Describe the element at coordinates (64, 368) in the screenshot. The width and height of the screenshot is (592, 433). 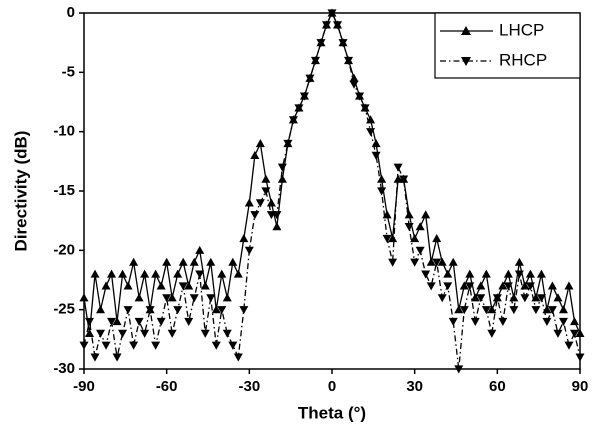
I see `y-tick-label: -30` at that location.